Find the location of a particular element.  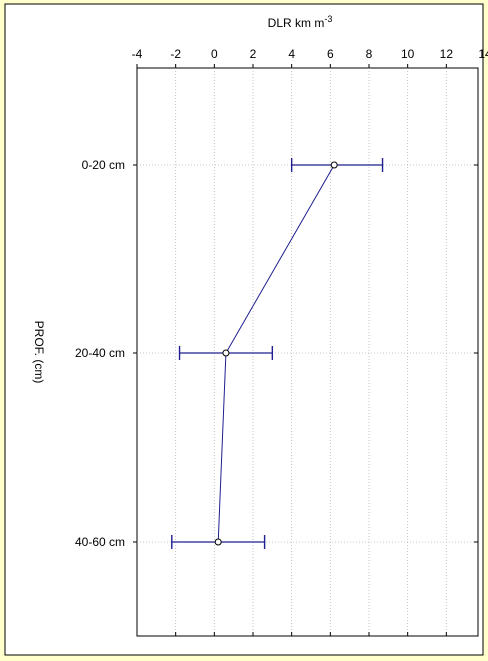

y-tick-label: 20-40 cm is located at coordinates (100, 353).